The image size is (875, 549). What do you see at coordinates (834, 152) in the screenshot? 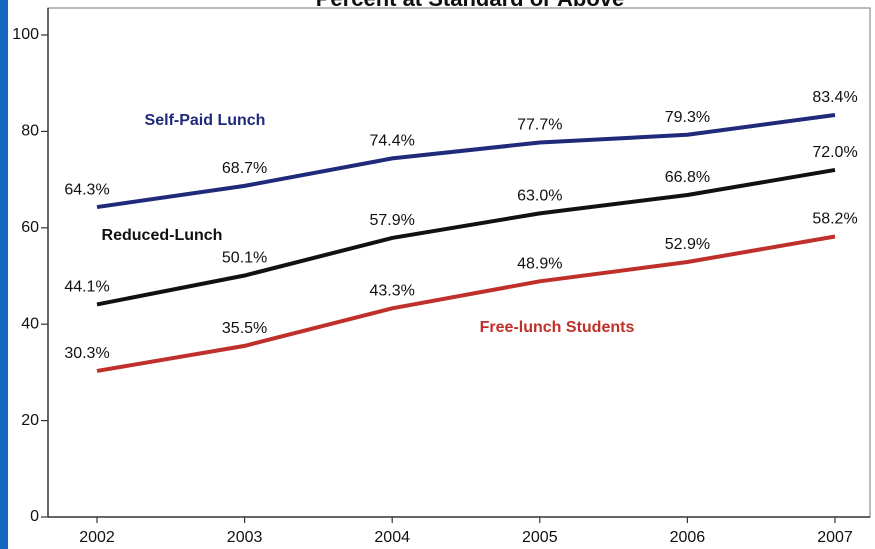
I see `value-label: 72.0%` at bounding box center [834, 152].